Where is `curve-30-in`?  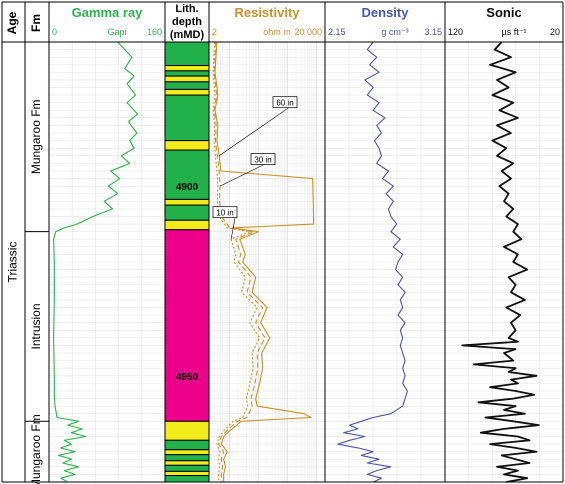
curve-30-in is located at coordinates (239, 261).